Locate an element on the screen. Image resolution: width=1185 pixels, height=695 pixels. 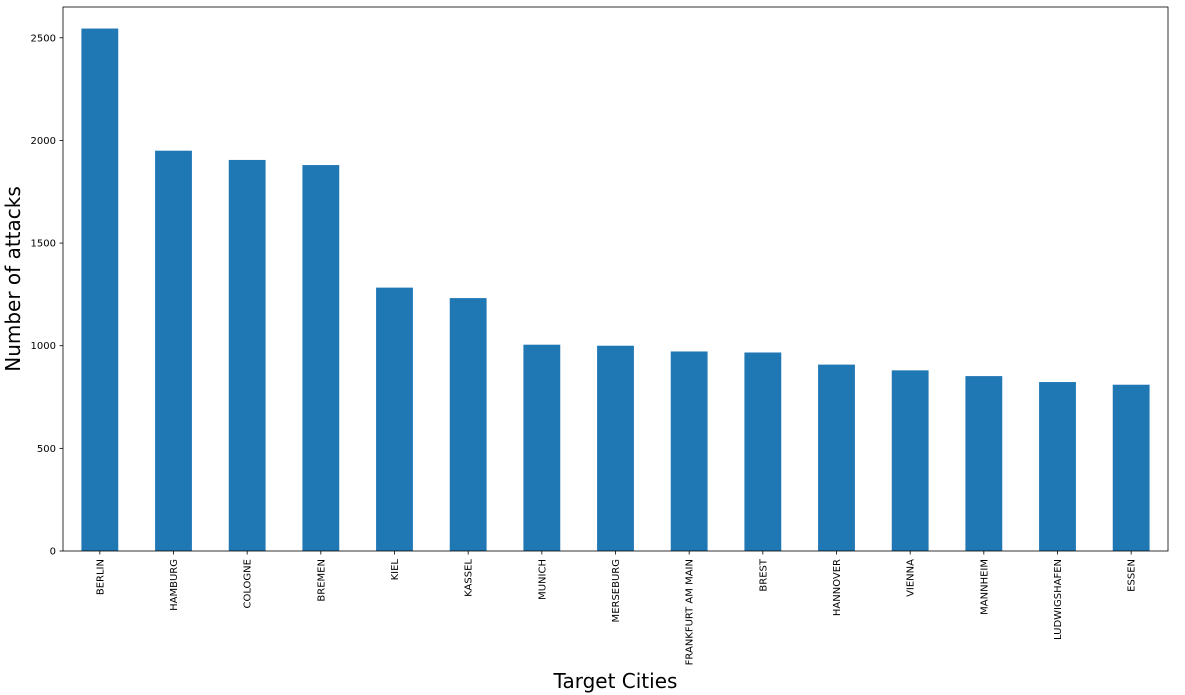
bar-essen is located at coordinates (1131, 467).